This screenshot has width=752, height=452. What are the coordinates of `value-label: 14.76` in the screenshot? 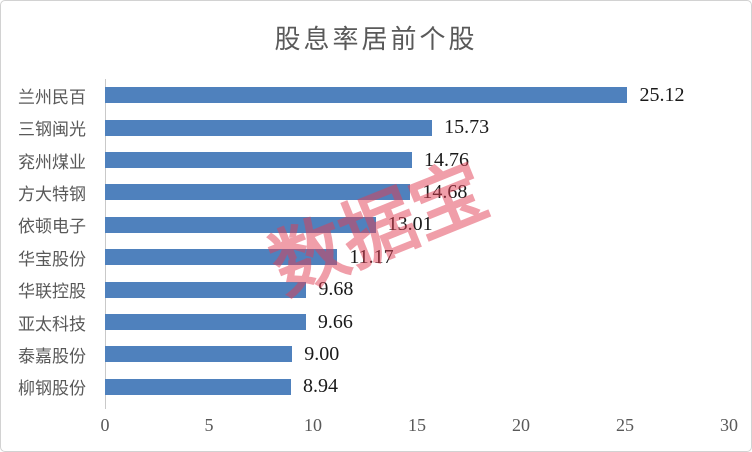 It's located at (446, 159).